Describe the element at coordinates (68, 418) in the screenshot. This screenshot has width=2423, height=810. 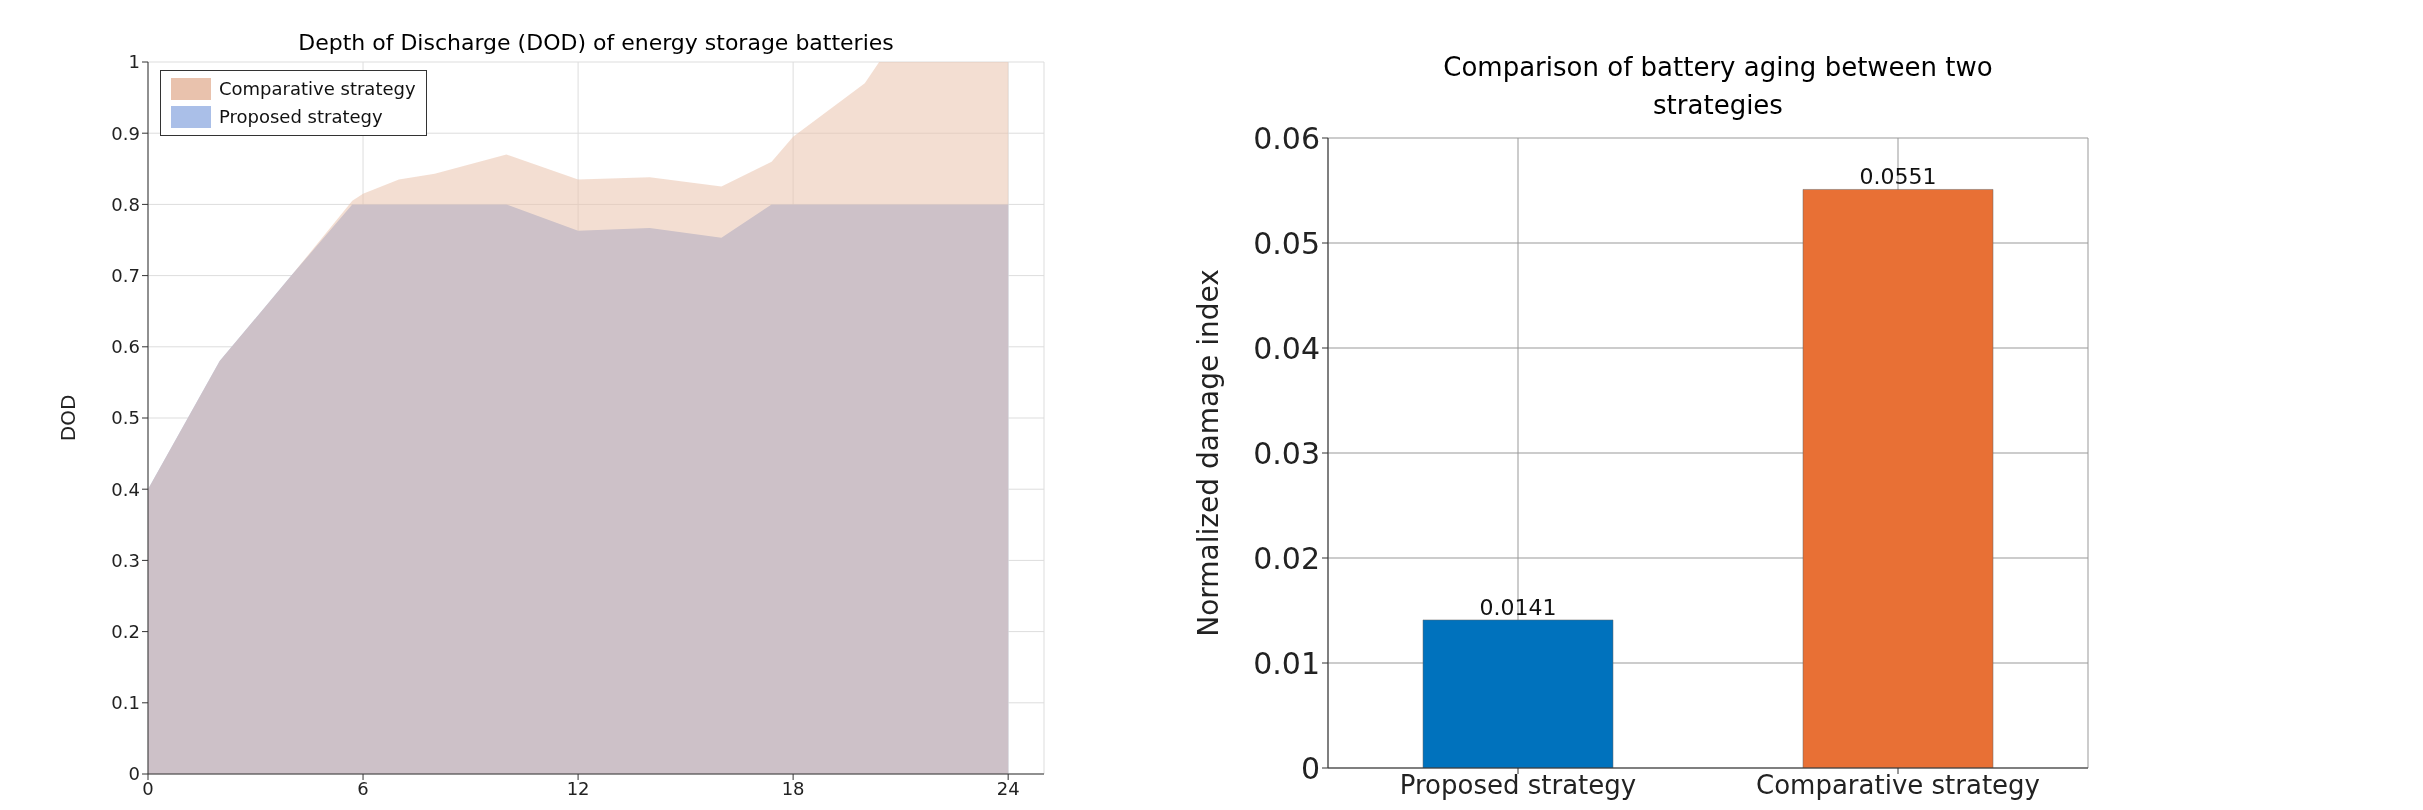
I see `y-axis-title: DOD` at that location.